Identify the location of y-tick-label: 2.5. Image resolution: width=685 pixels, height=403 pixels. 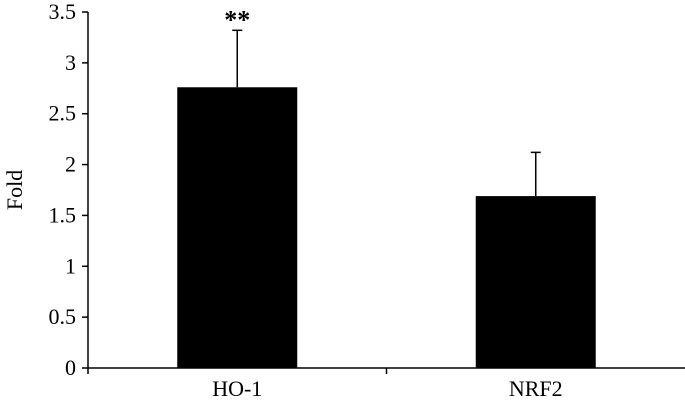
(63, 113).